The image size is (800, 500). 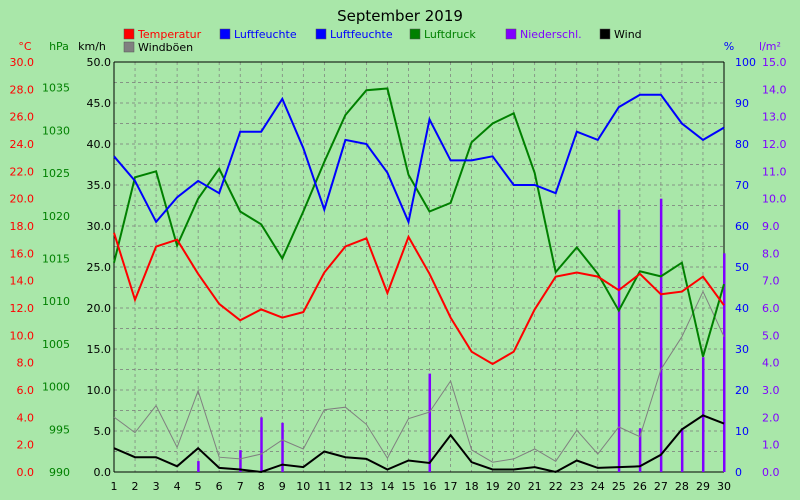 I want to click on wind-tick-label: 35.0, so click(x=99, y=185).